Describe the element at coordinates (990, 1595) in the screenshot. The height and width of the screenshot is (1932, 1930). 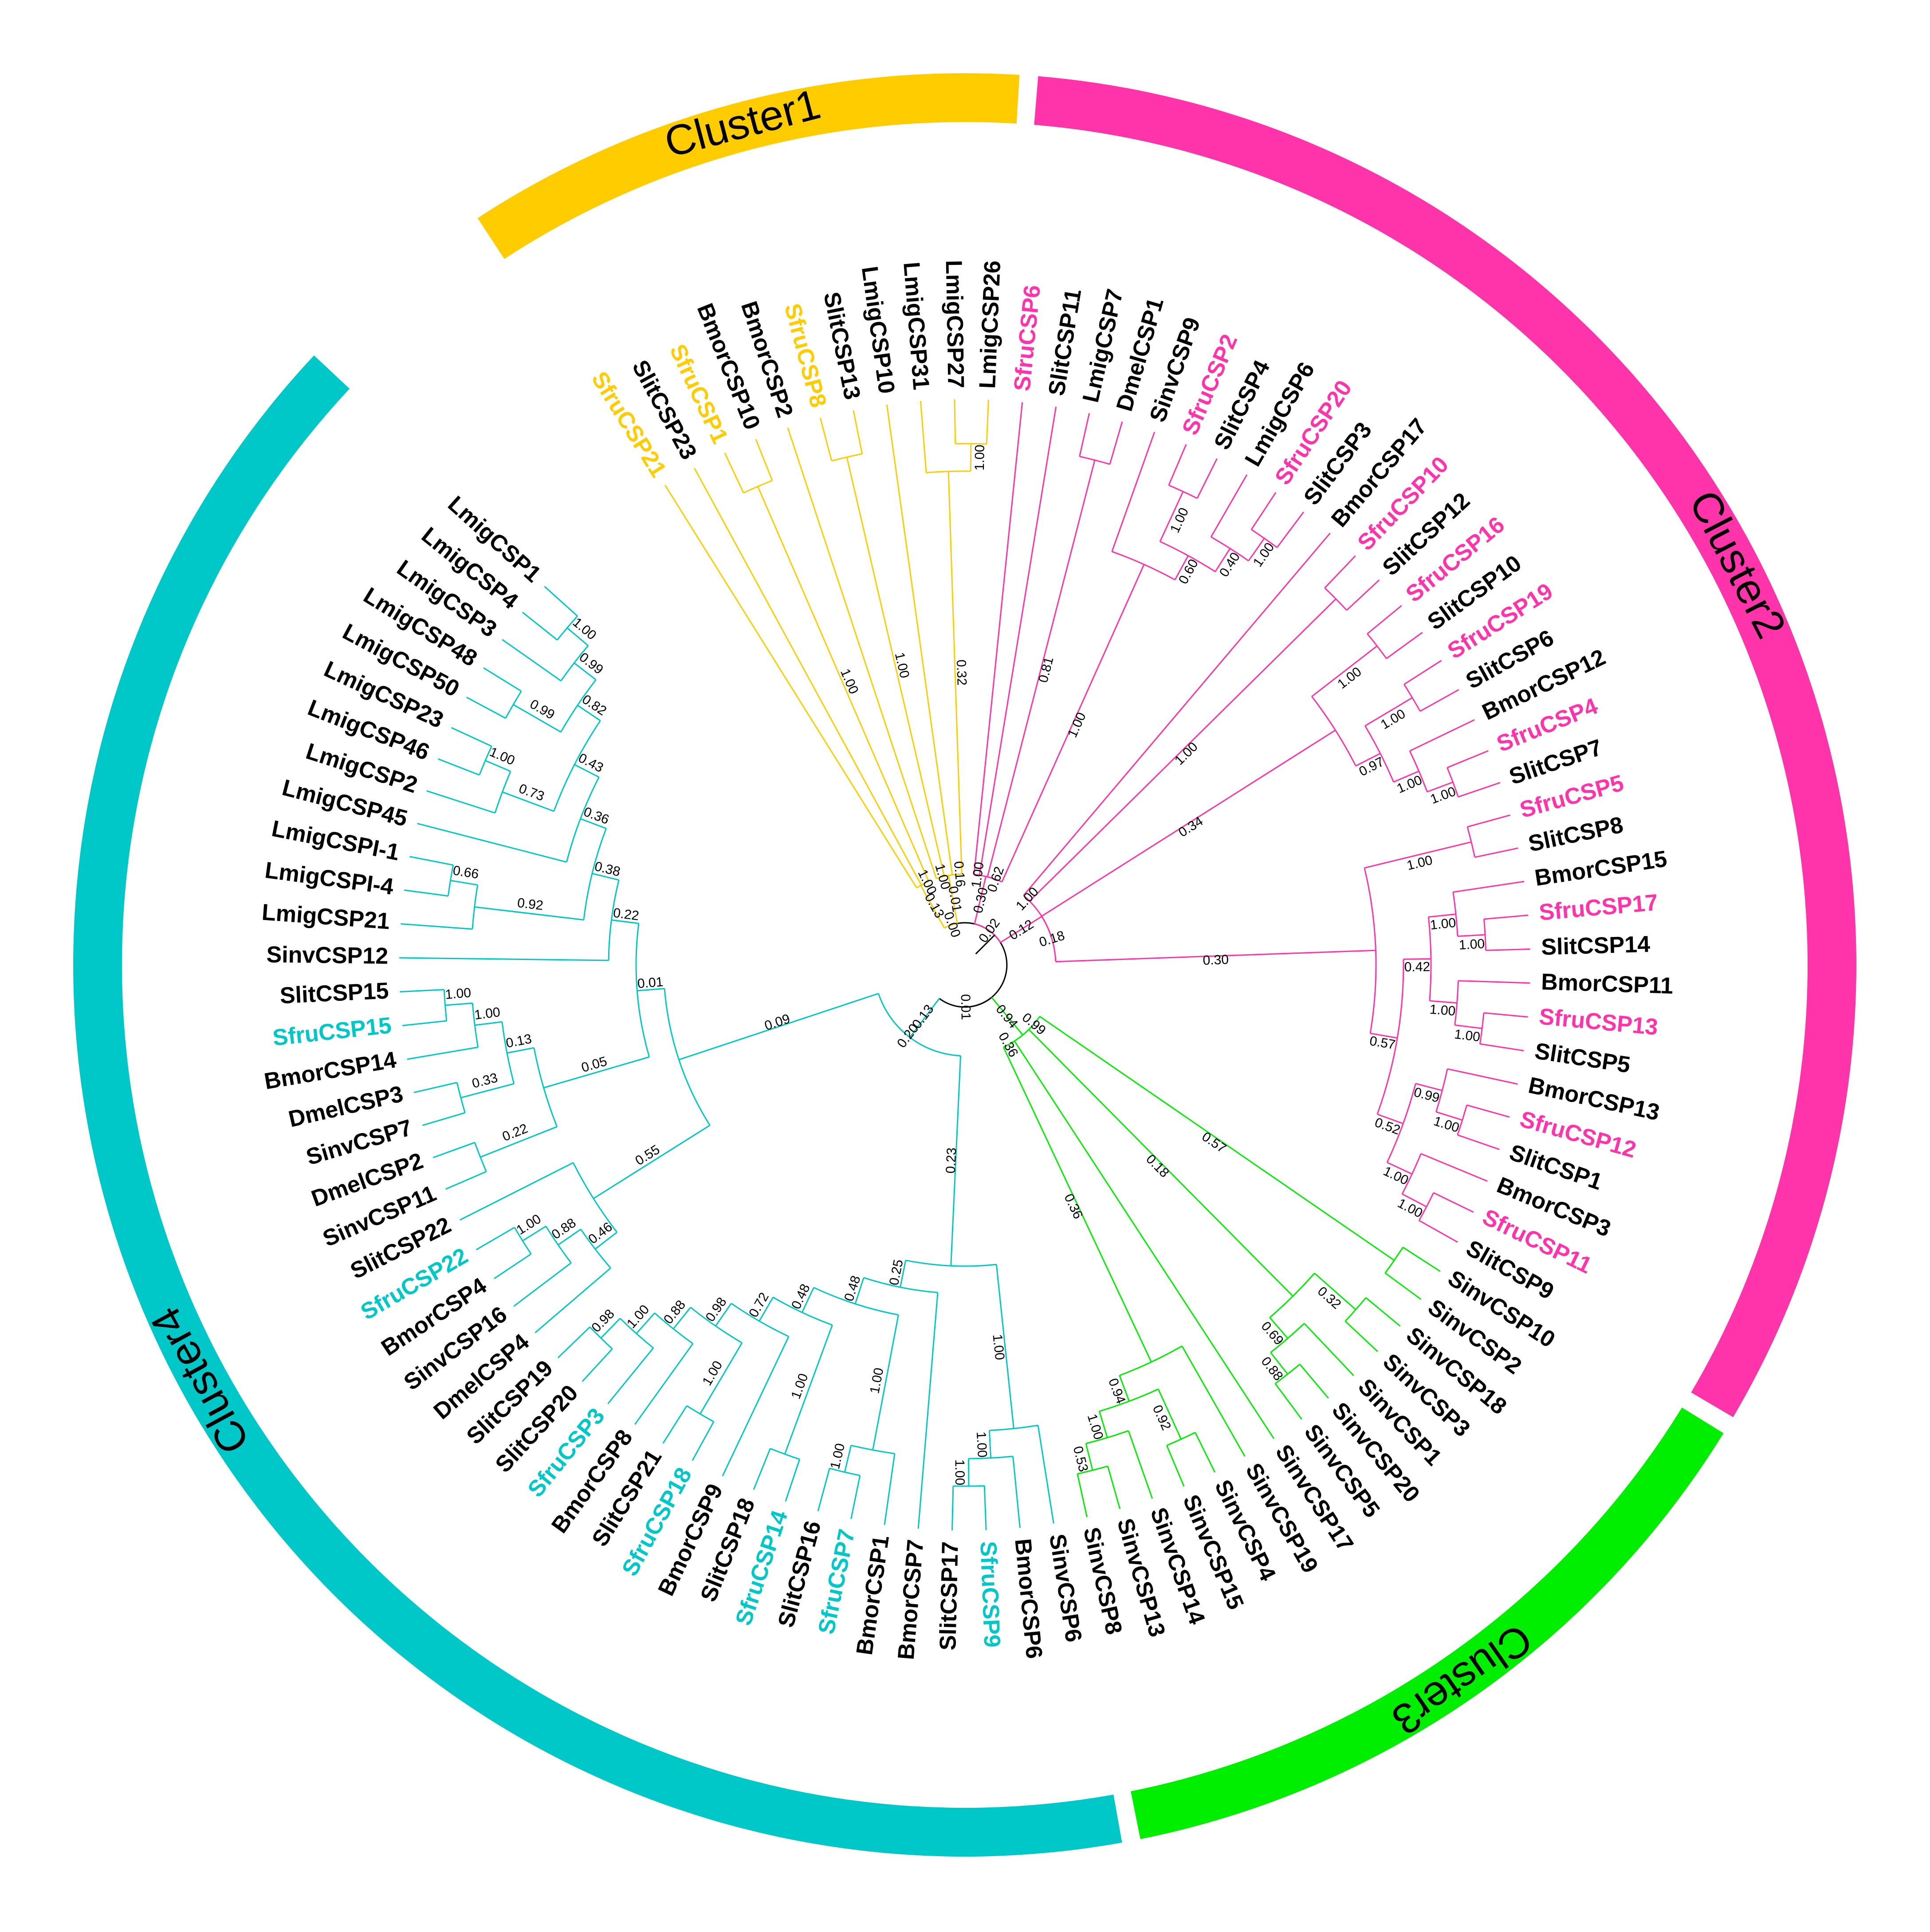
I see `leaf-label-SfruCSP9: SfruCSP9` at that location.